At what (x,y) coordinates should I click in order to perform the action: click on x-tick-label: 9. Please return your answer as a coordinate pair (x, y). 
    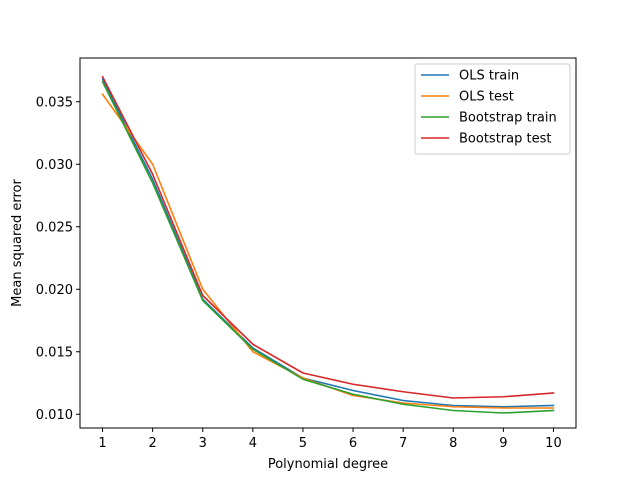
    Looking at the image, I should click on (503, 443).